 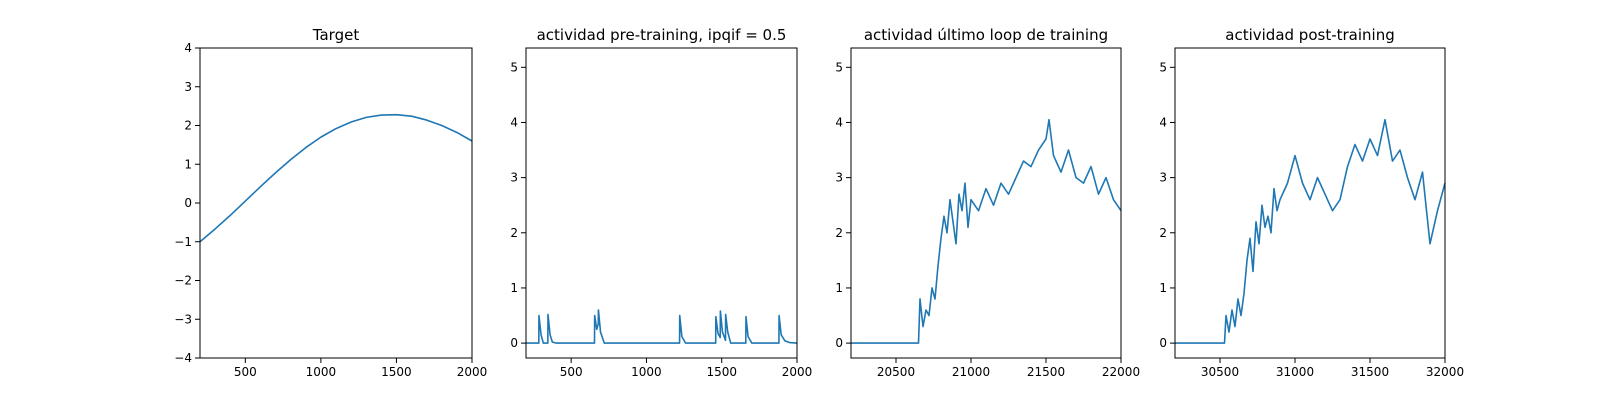 I want to click on subplot-title: actividad último loop de training, so click(x=986, y=35).